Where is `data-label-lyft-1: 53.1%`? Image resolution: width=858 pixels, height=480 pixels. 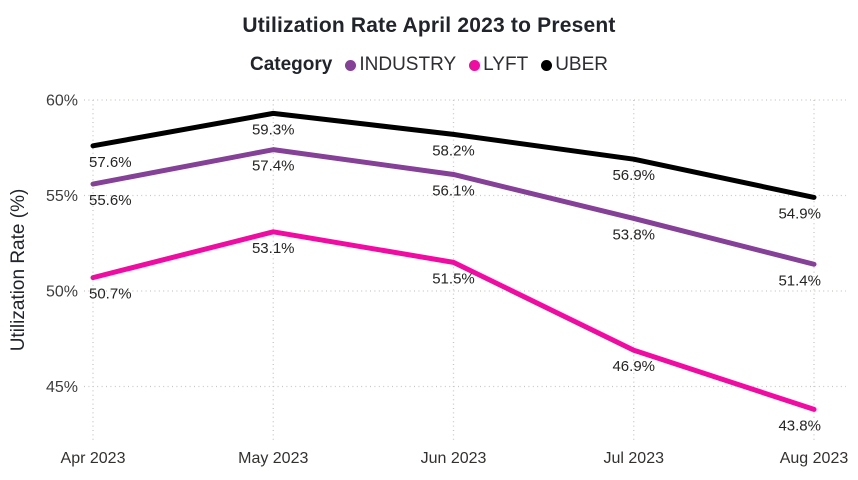
data-label-lyft-1: 53.1% is located at coordinates (273, 248).